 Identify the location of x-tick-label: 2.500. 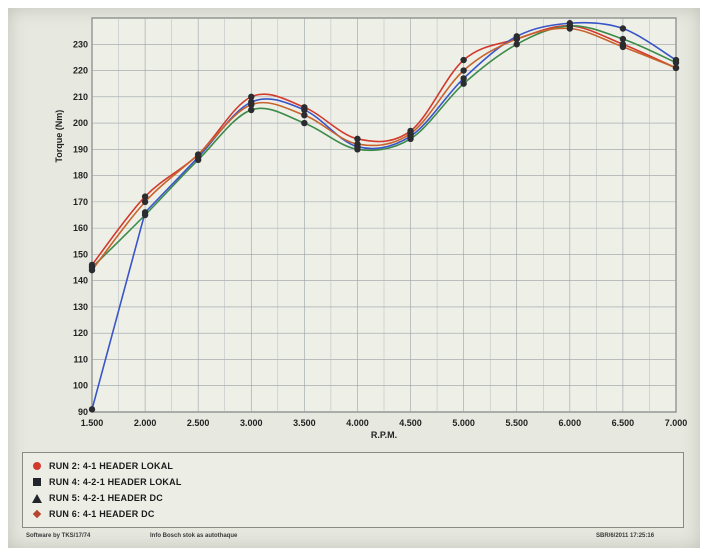
(198, 423).